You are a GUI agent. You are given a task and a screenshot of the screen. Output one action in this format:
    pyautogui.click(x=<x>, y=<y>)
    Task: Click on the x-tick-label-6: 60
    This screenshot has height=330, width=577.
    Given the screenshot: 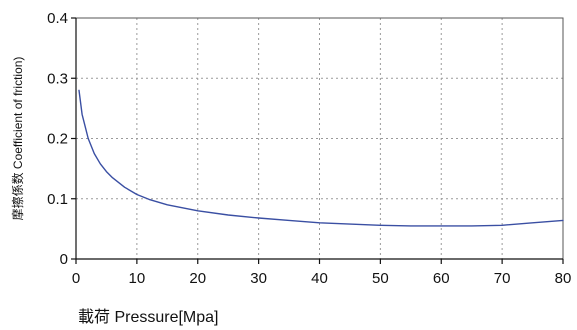 What is the action you would take?
    pyautogui.click(x=441, y=278)
    